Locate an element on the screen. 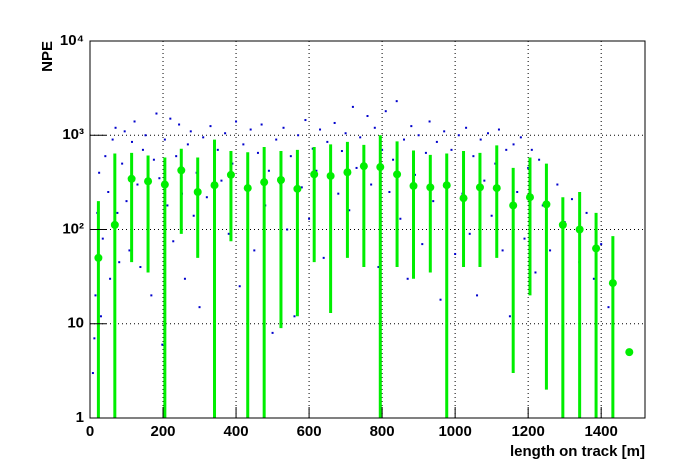 This screenshot has height=472, width=696. x-tick-label: 400 is located at coordinates (236, 431).